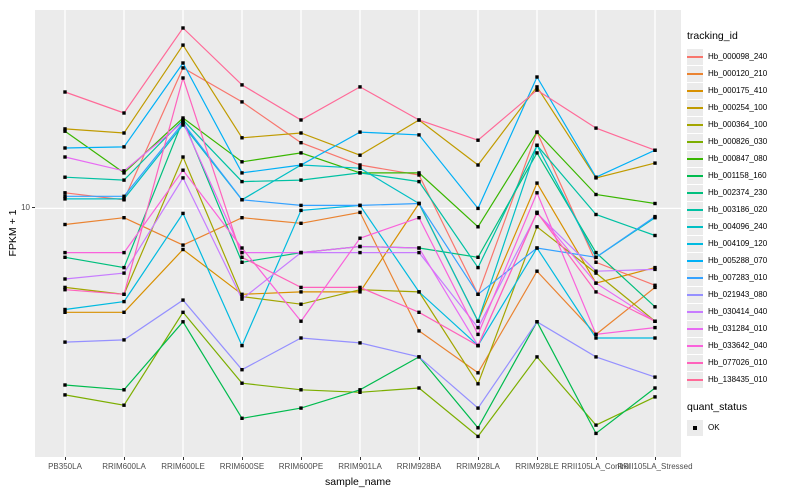  I want to click on legend-entry-label: Hb_000847_080, so click(738, 158).